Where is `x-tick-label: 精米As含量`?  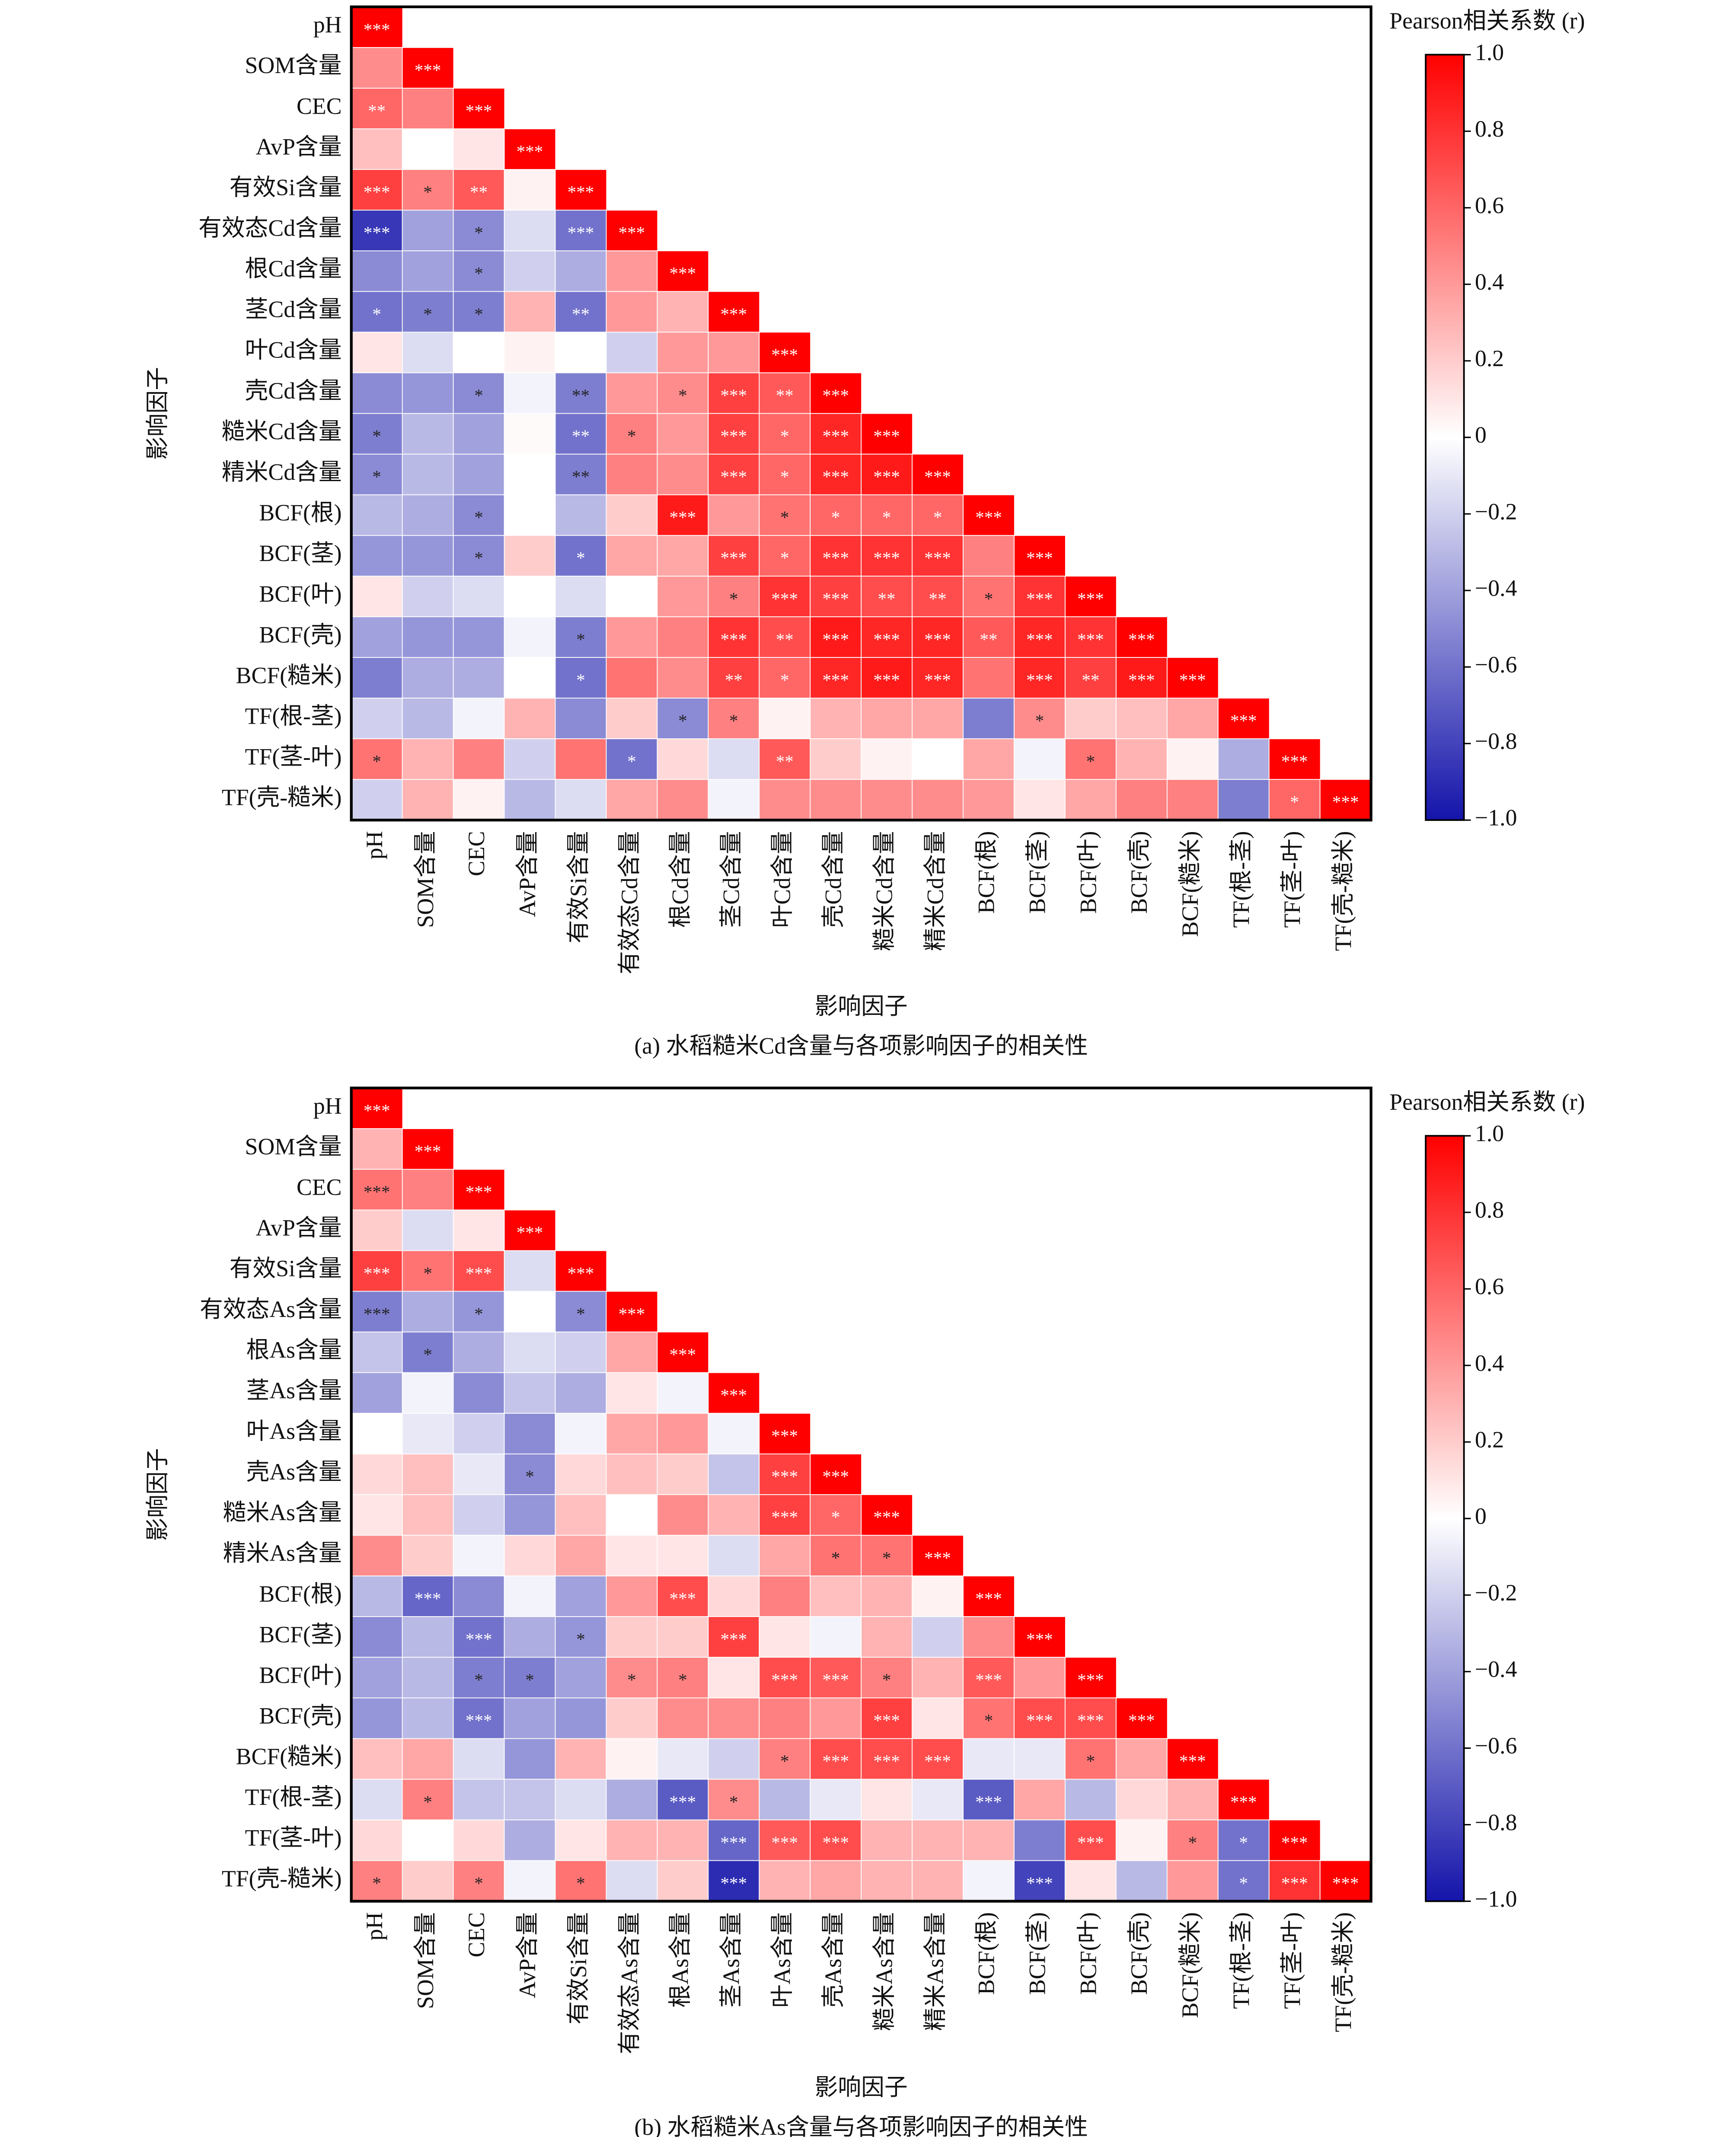 x-tick-label: 精米As含量 is located at coordinates (935, 1971).